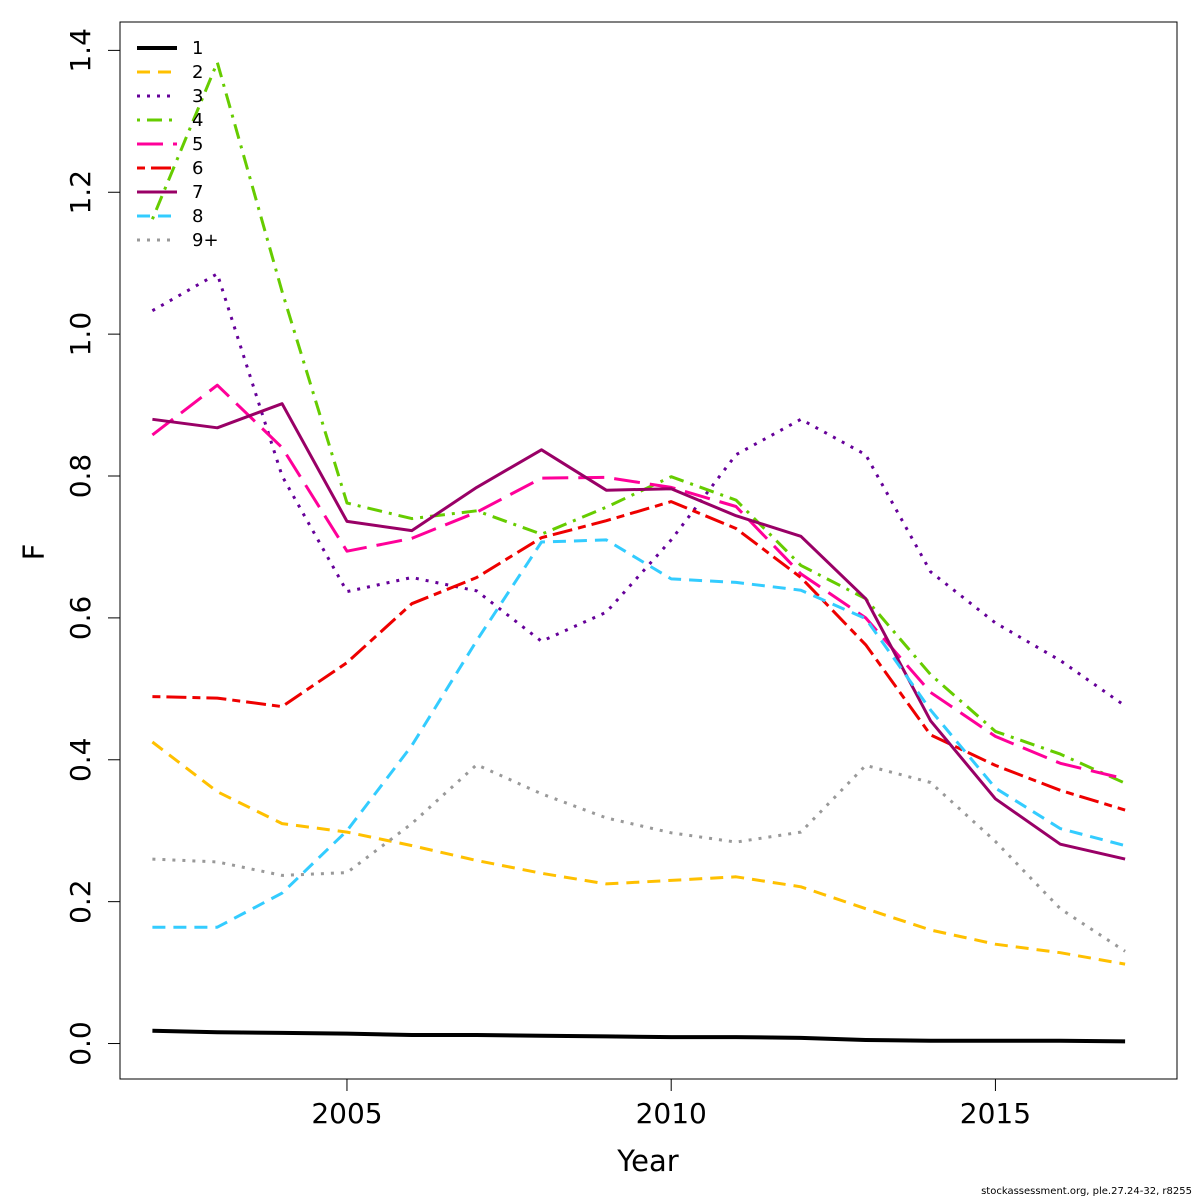 The width and height of the screenshot is (1200, 1200). I want to click on x-tick-label: 2010, so click(671, 1113).